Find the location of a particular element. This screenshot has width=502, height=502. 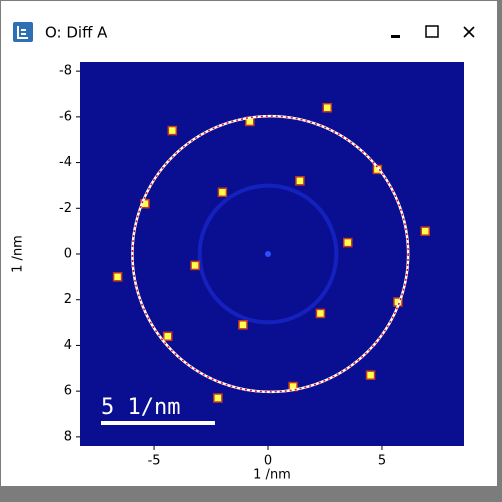

maximize-button is located at coordinates (432, 31).